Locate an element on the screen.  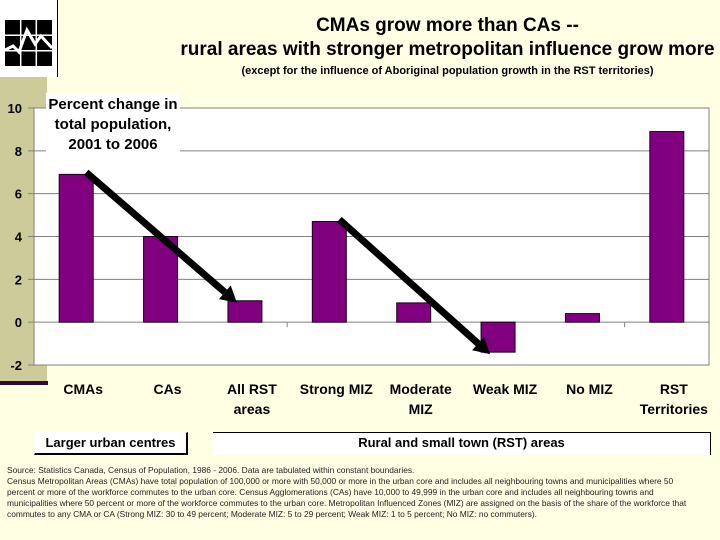
chart-title-line1: CMAs grow more than CAs -- is located at coordinates (447, 25).